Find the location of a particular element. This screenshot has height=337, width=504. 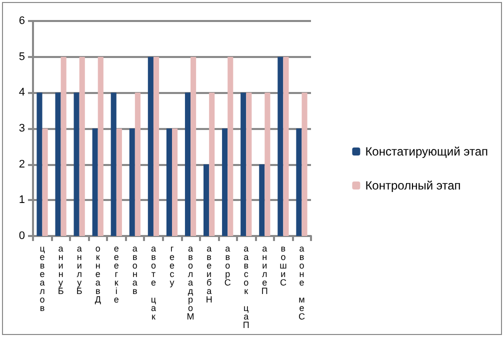

legend-label: Констатирующий этап is located at coordinates (426, 151).